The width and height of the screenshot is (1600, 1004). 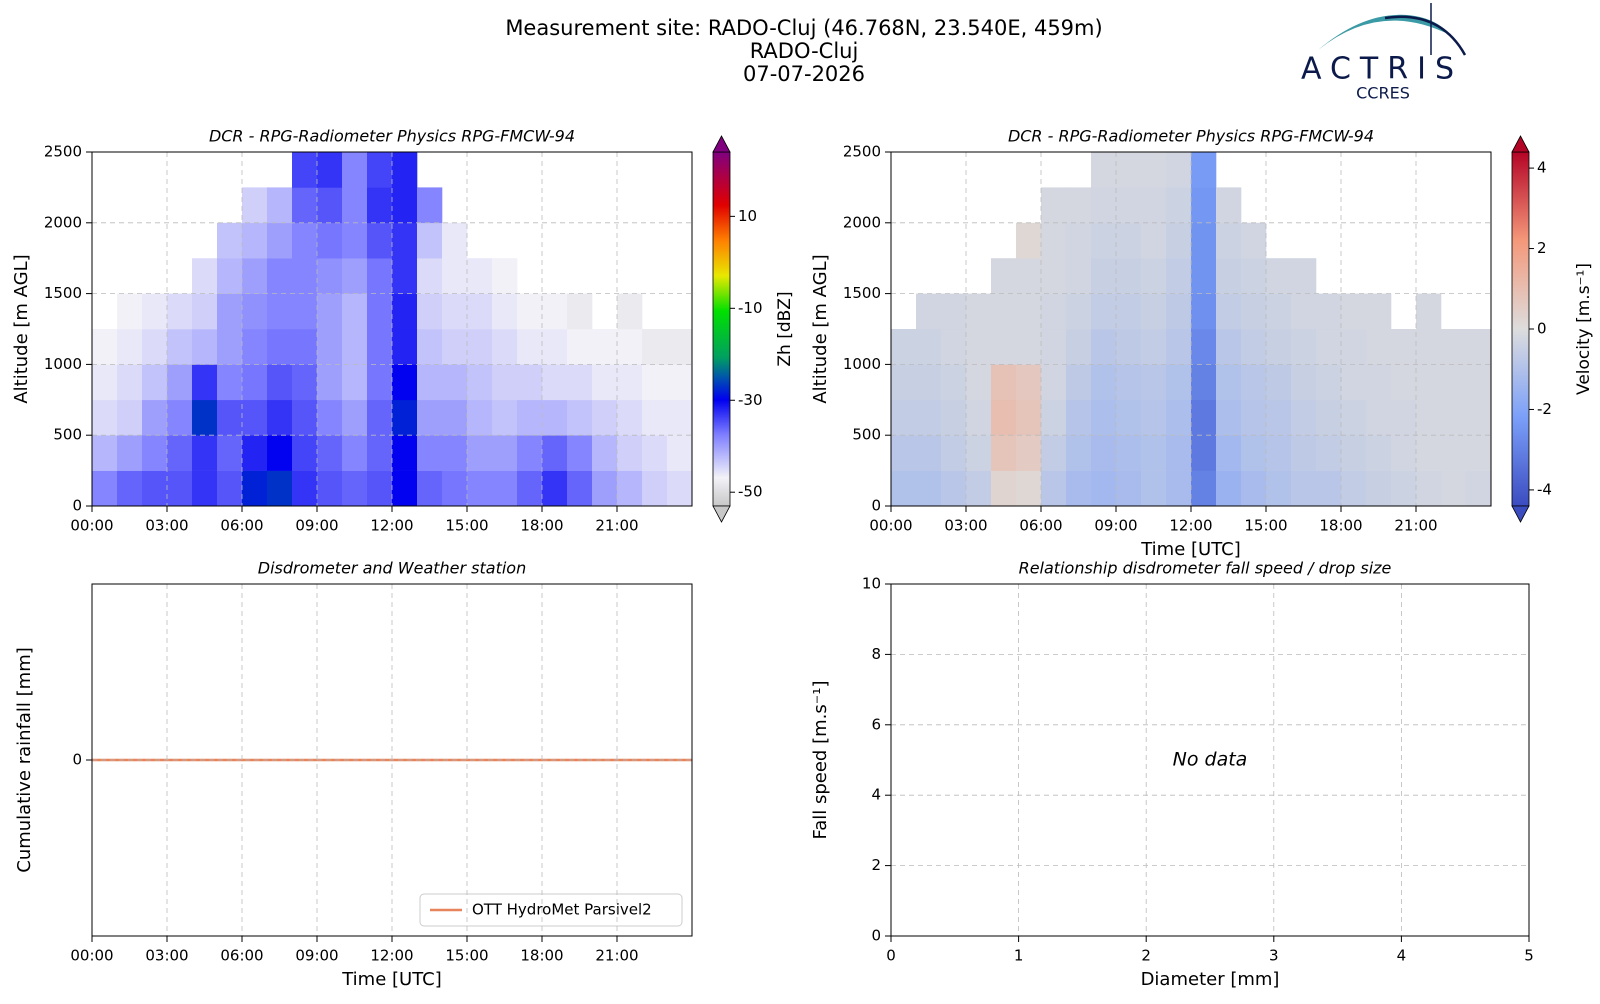 I want to click on y-tick-label: 2000, so click(x=862, y=222).